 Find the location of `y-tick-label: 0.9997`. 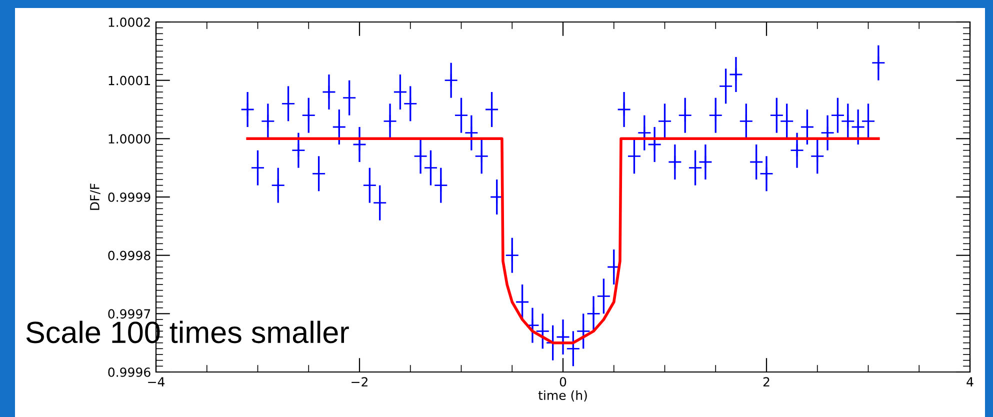

y-tick-label: 0.9997 is located at coordinates (129, 314).